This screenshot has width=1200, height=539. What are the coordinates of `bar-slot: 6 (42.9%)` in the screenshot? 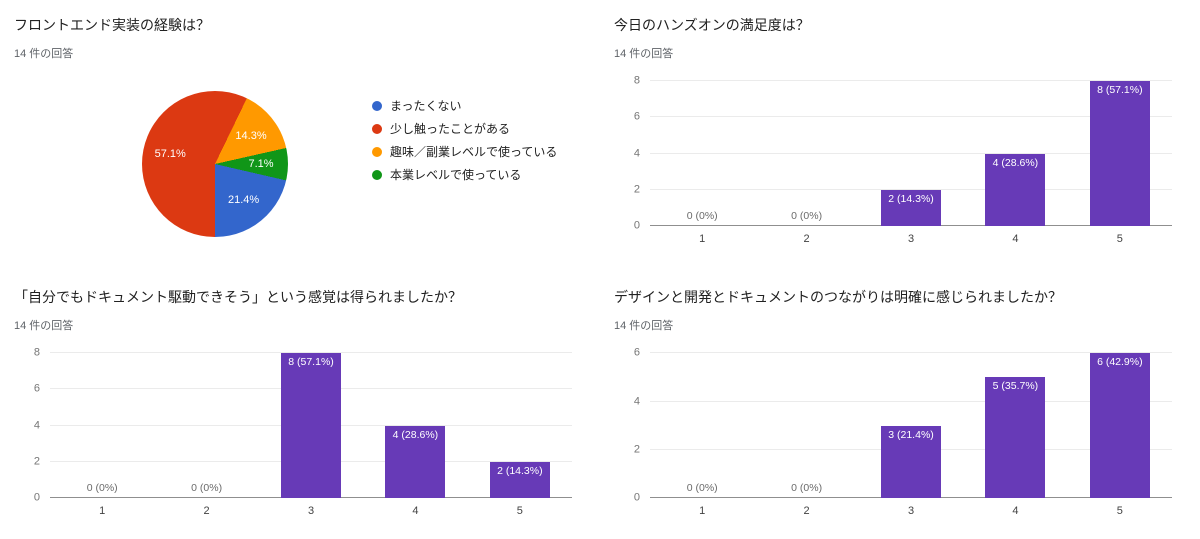 It's located at (1120, 426).